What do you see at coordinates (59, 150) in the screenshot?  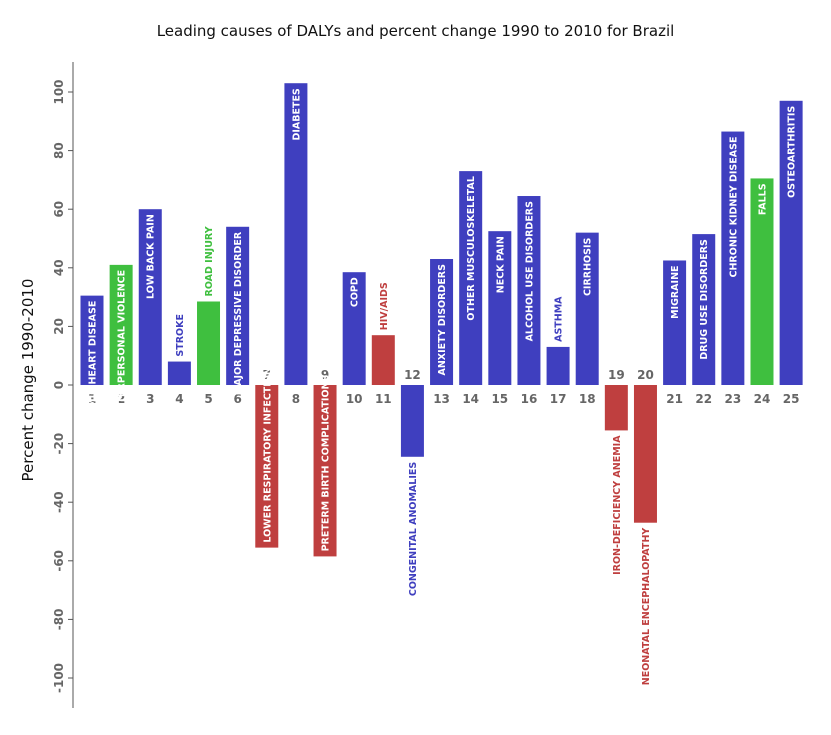 I see `y-tick-label: 80` at bounding box center [59, 150].